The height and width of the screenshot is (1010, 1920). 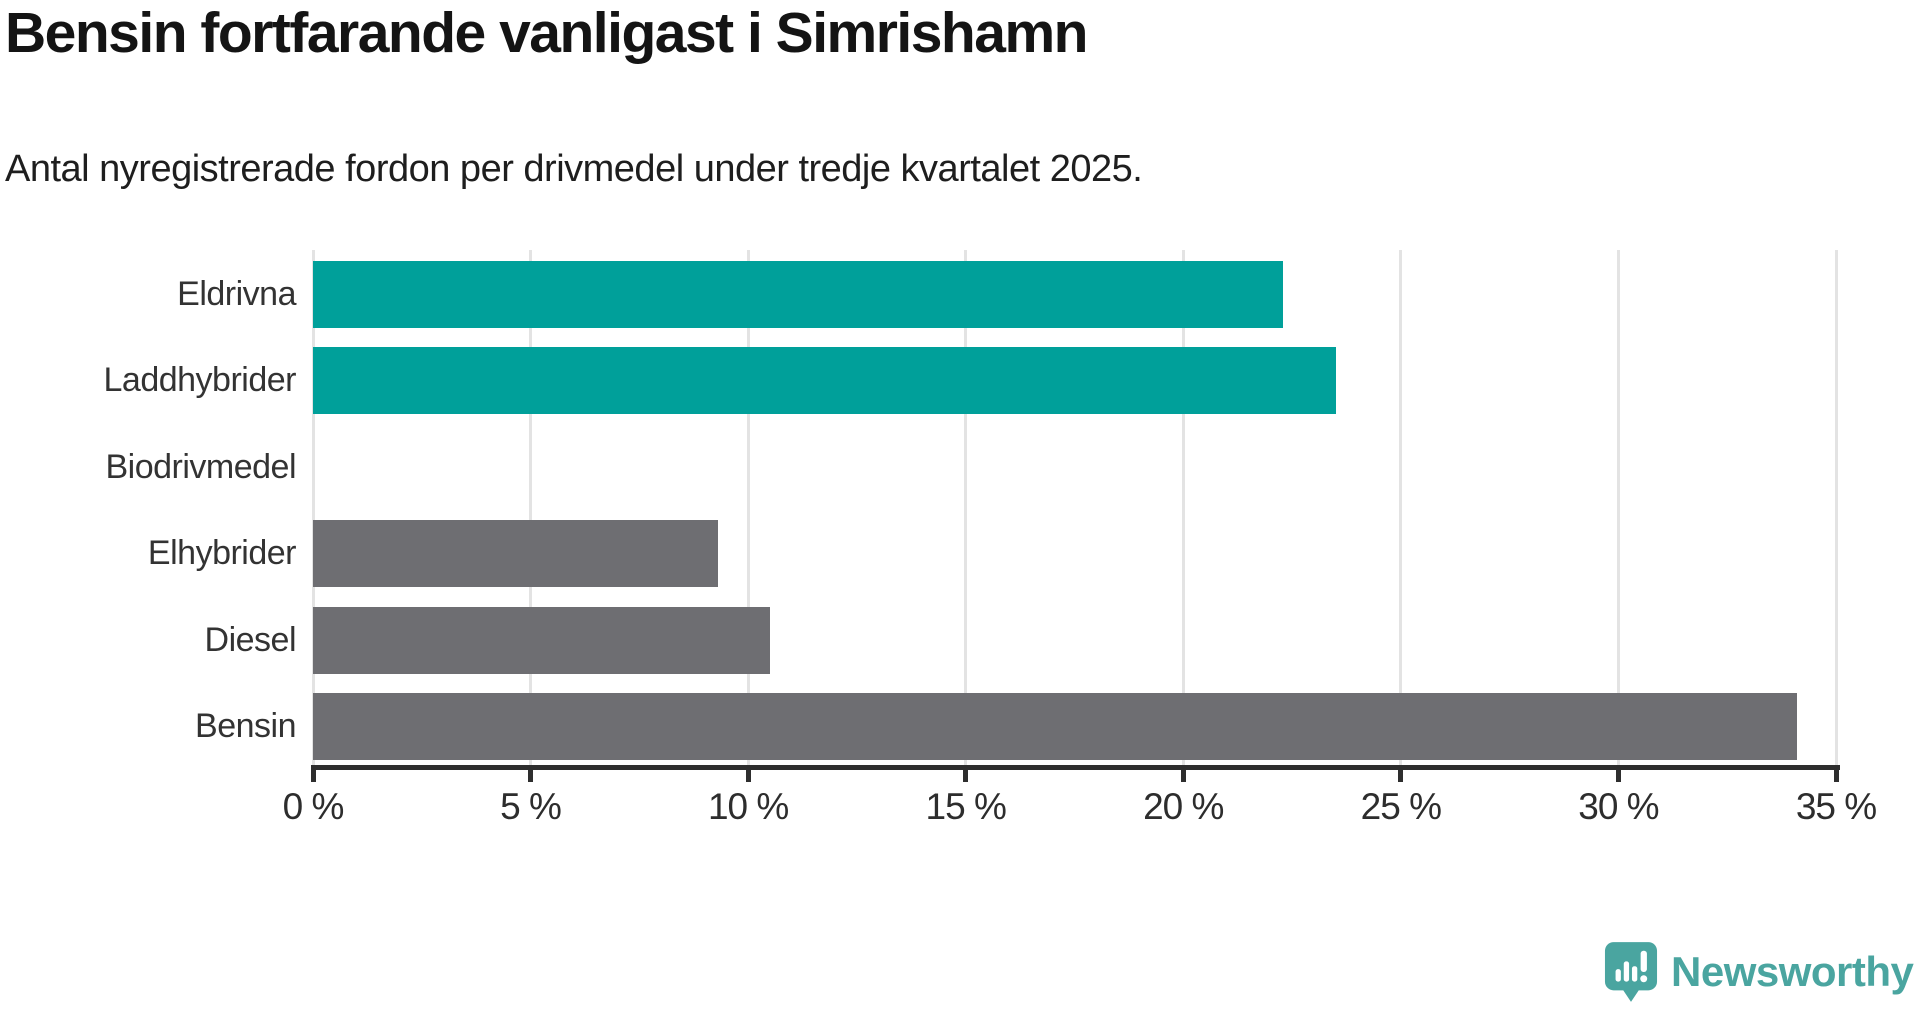 I want to click on x-tick-label-25: 25 %, so click(x=1401, y=806).